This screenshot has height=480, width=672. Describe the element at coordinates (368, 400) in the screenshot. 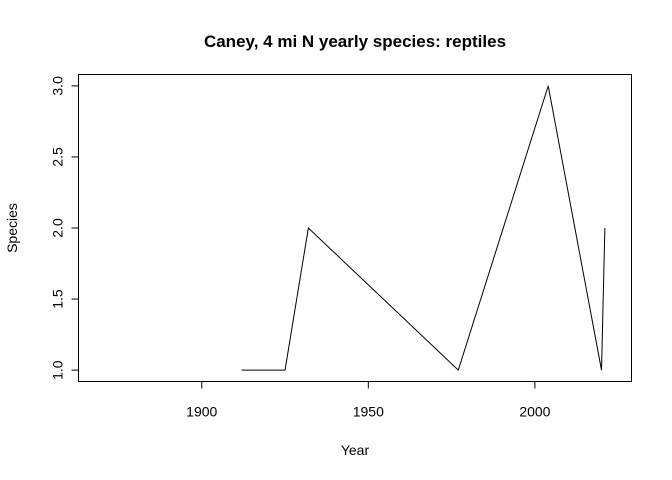

I see `x-axis: 1900 1950 2000` at that location.